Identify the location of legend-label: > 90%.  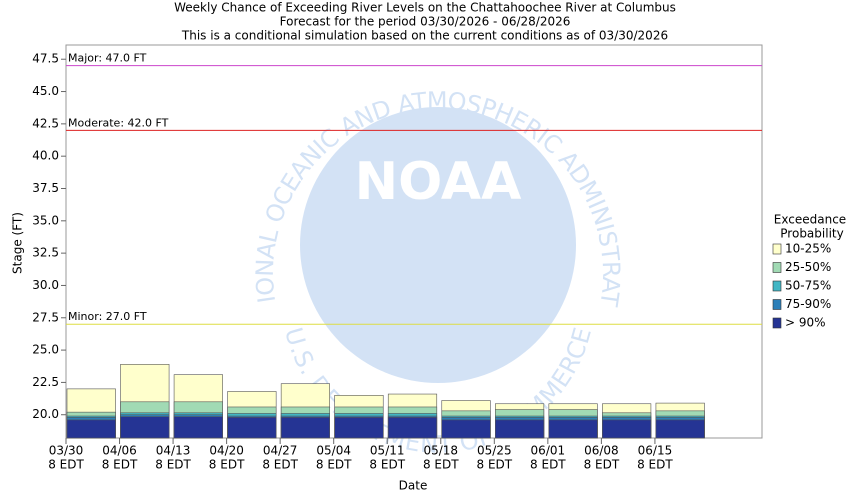
(805, 323).